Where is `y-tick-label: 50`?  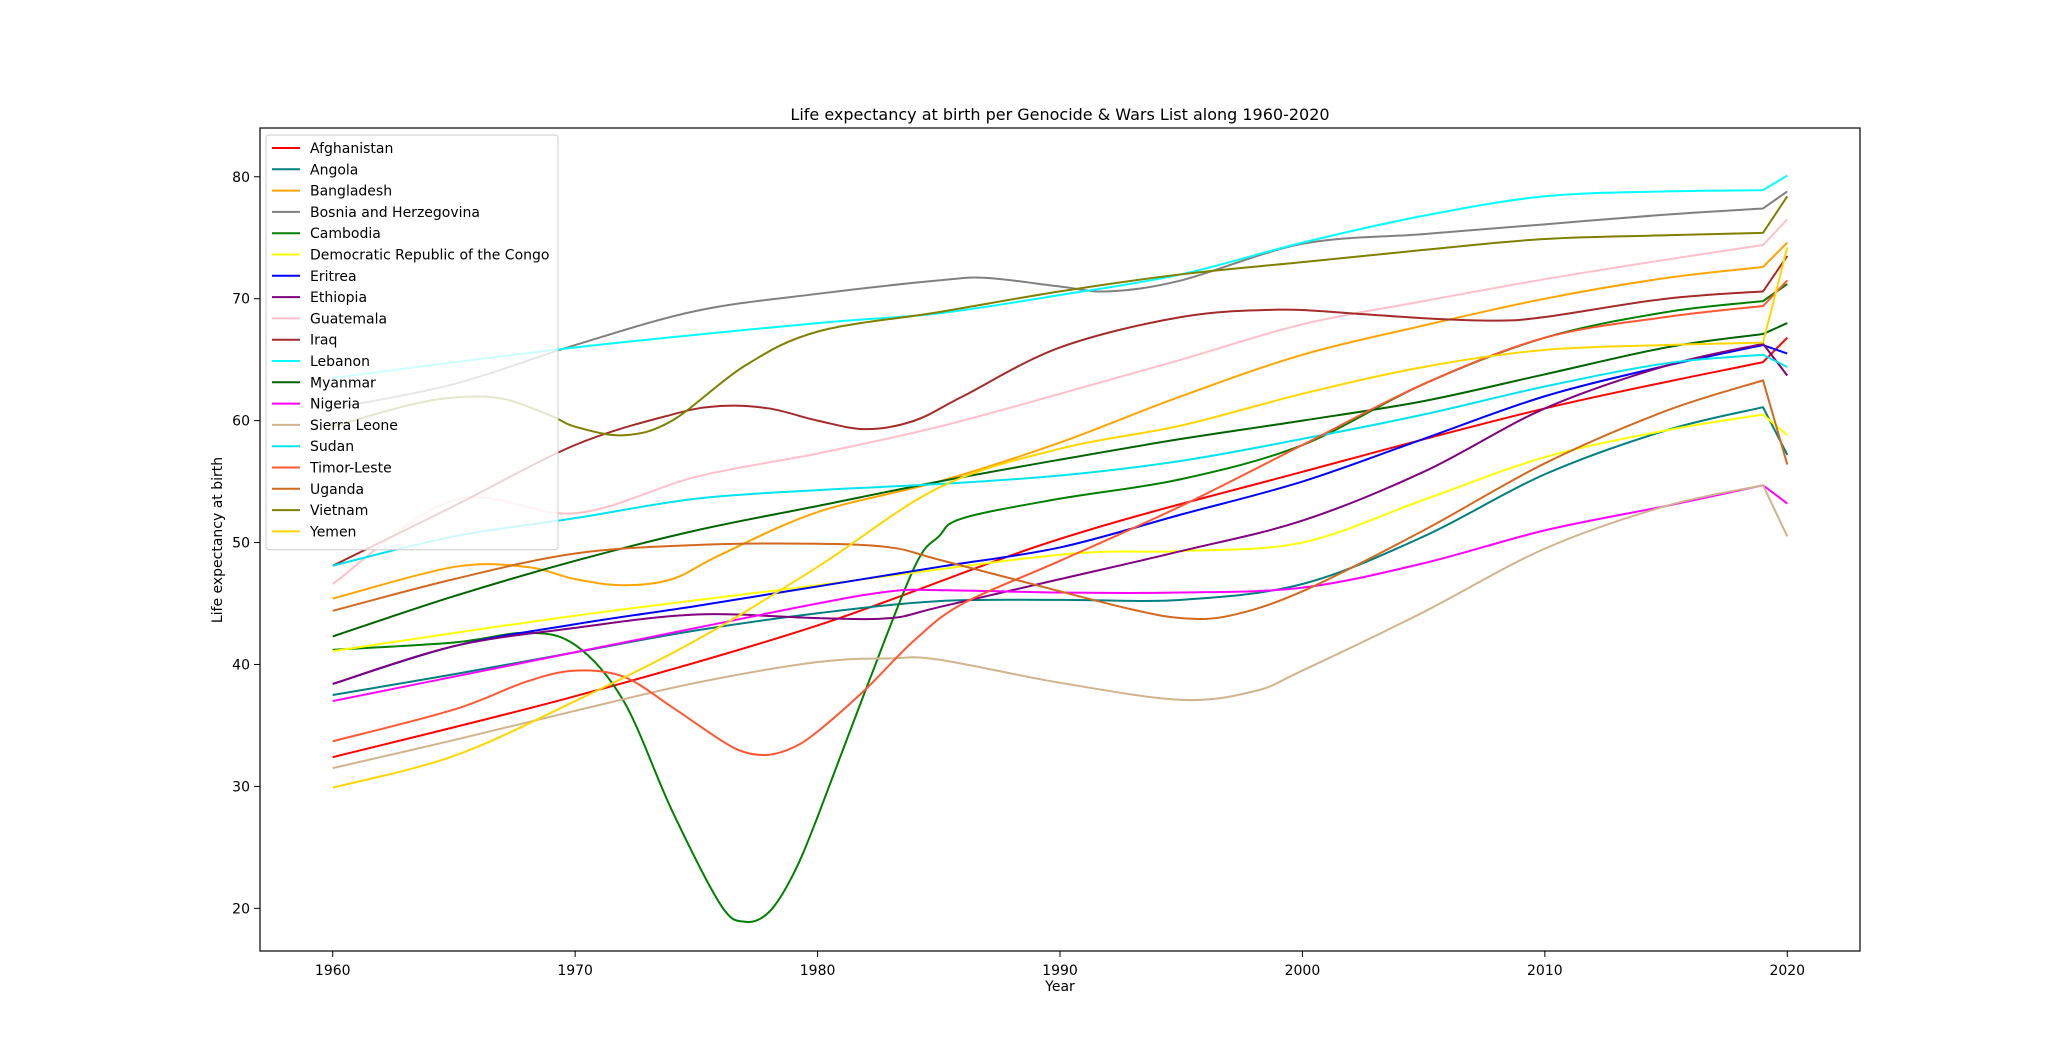
y-tick-label: 50 is located at coordinates (241, 544).